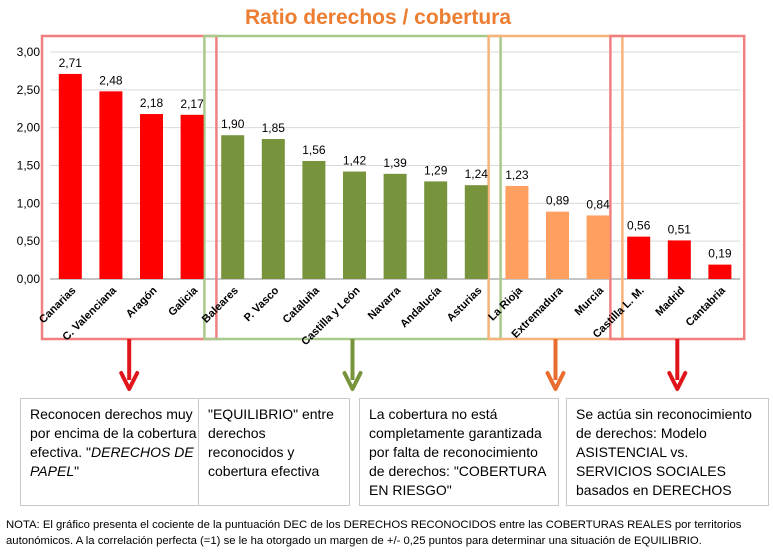  Describe the element at coordinates (385, 303) in the screenshot. I see `category-label: Navarra` at that location.